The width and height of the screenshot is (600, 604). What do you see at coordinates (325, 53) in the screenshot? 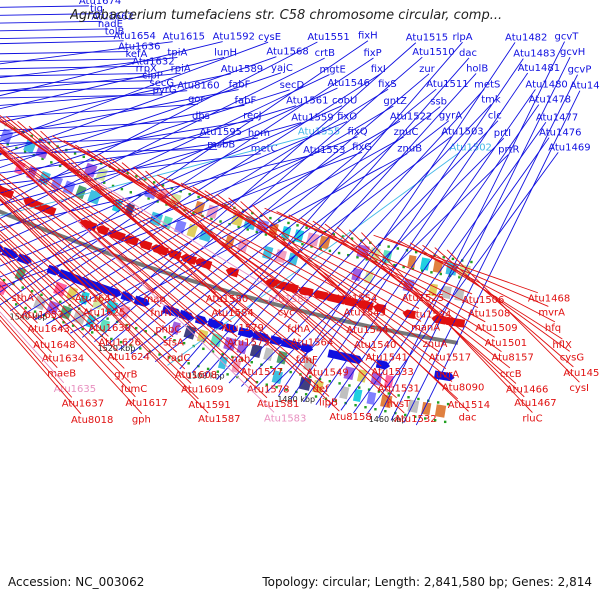
I see `forward-gene-label: crtB` at bounding box center [325, 53].